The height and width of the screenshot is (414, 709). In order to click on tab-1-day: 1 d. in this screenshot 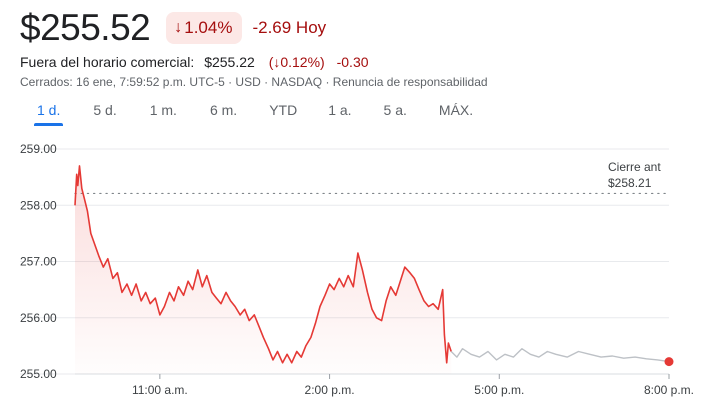, I will do `click(48, 113)`.